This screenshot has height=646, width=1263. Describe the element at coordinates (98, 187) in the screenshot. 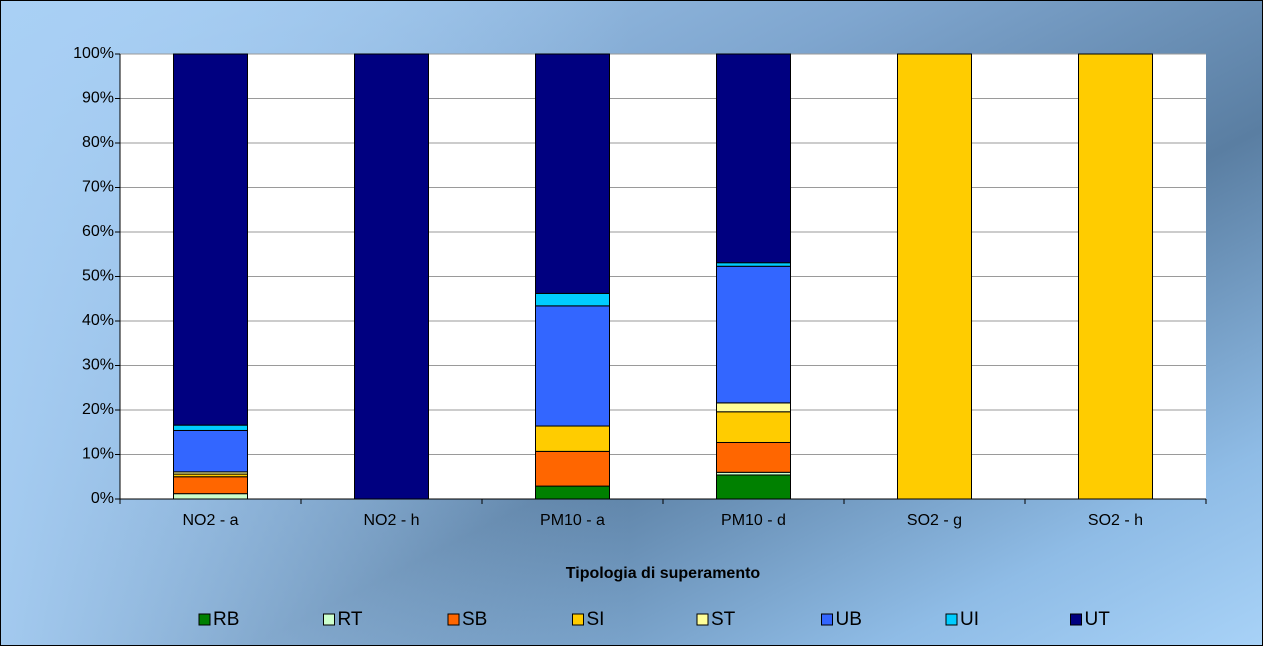

I see `y-tick-label: 70%` at that location.